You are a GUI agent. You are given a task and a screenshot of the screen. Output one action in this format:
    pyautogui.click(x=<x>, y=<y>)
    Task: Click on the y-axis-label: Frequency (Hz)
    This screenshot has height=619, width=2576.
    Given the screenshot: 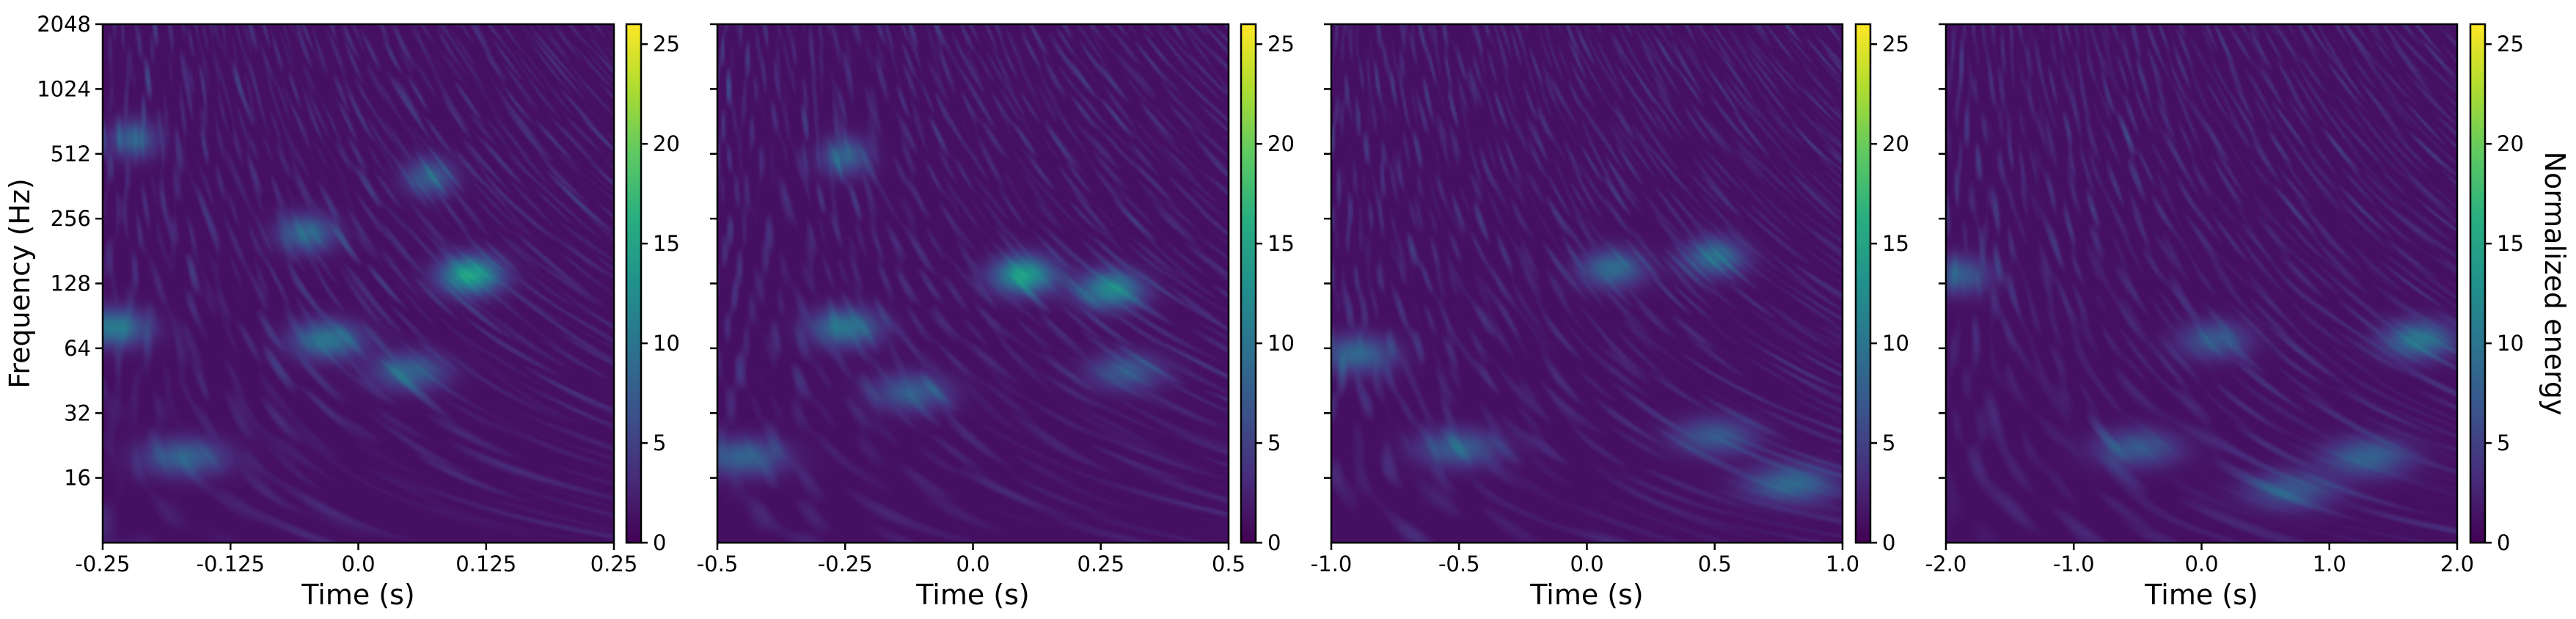 What is the action you would take?
    pyautogui.click(x=20, y=283)
    